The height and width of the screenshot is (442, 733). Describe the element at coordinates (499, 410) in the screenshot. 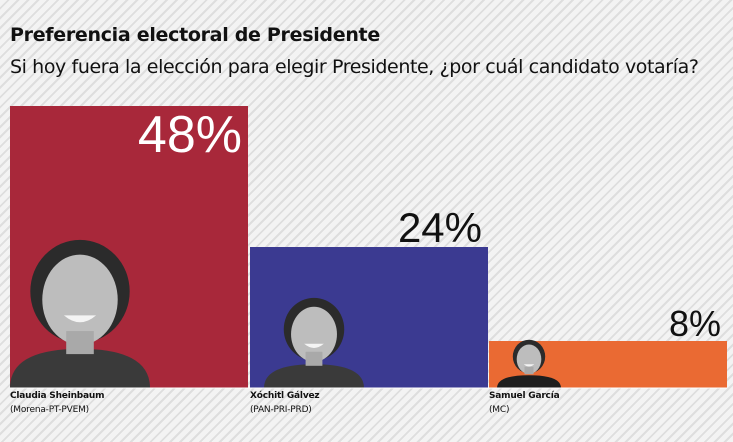

I see `candidate-party-garcia: (MC)` at that location.